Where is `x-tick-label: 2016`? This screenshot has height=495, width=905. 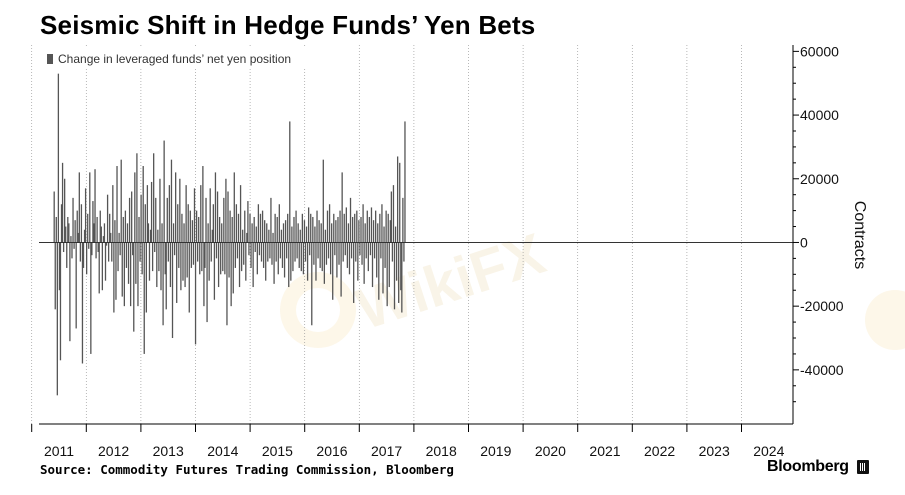 x-tick-label: 2016 is located at coordinates (331, 451).